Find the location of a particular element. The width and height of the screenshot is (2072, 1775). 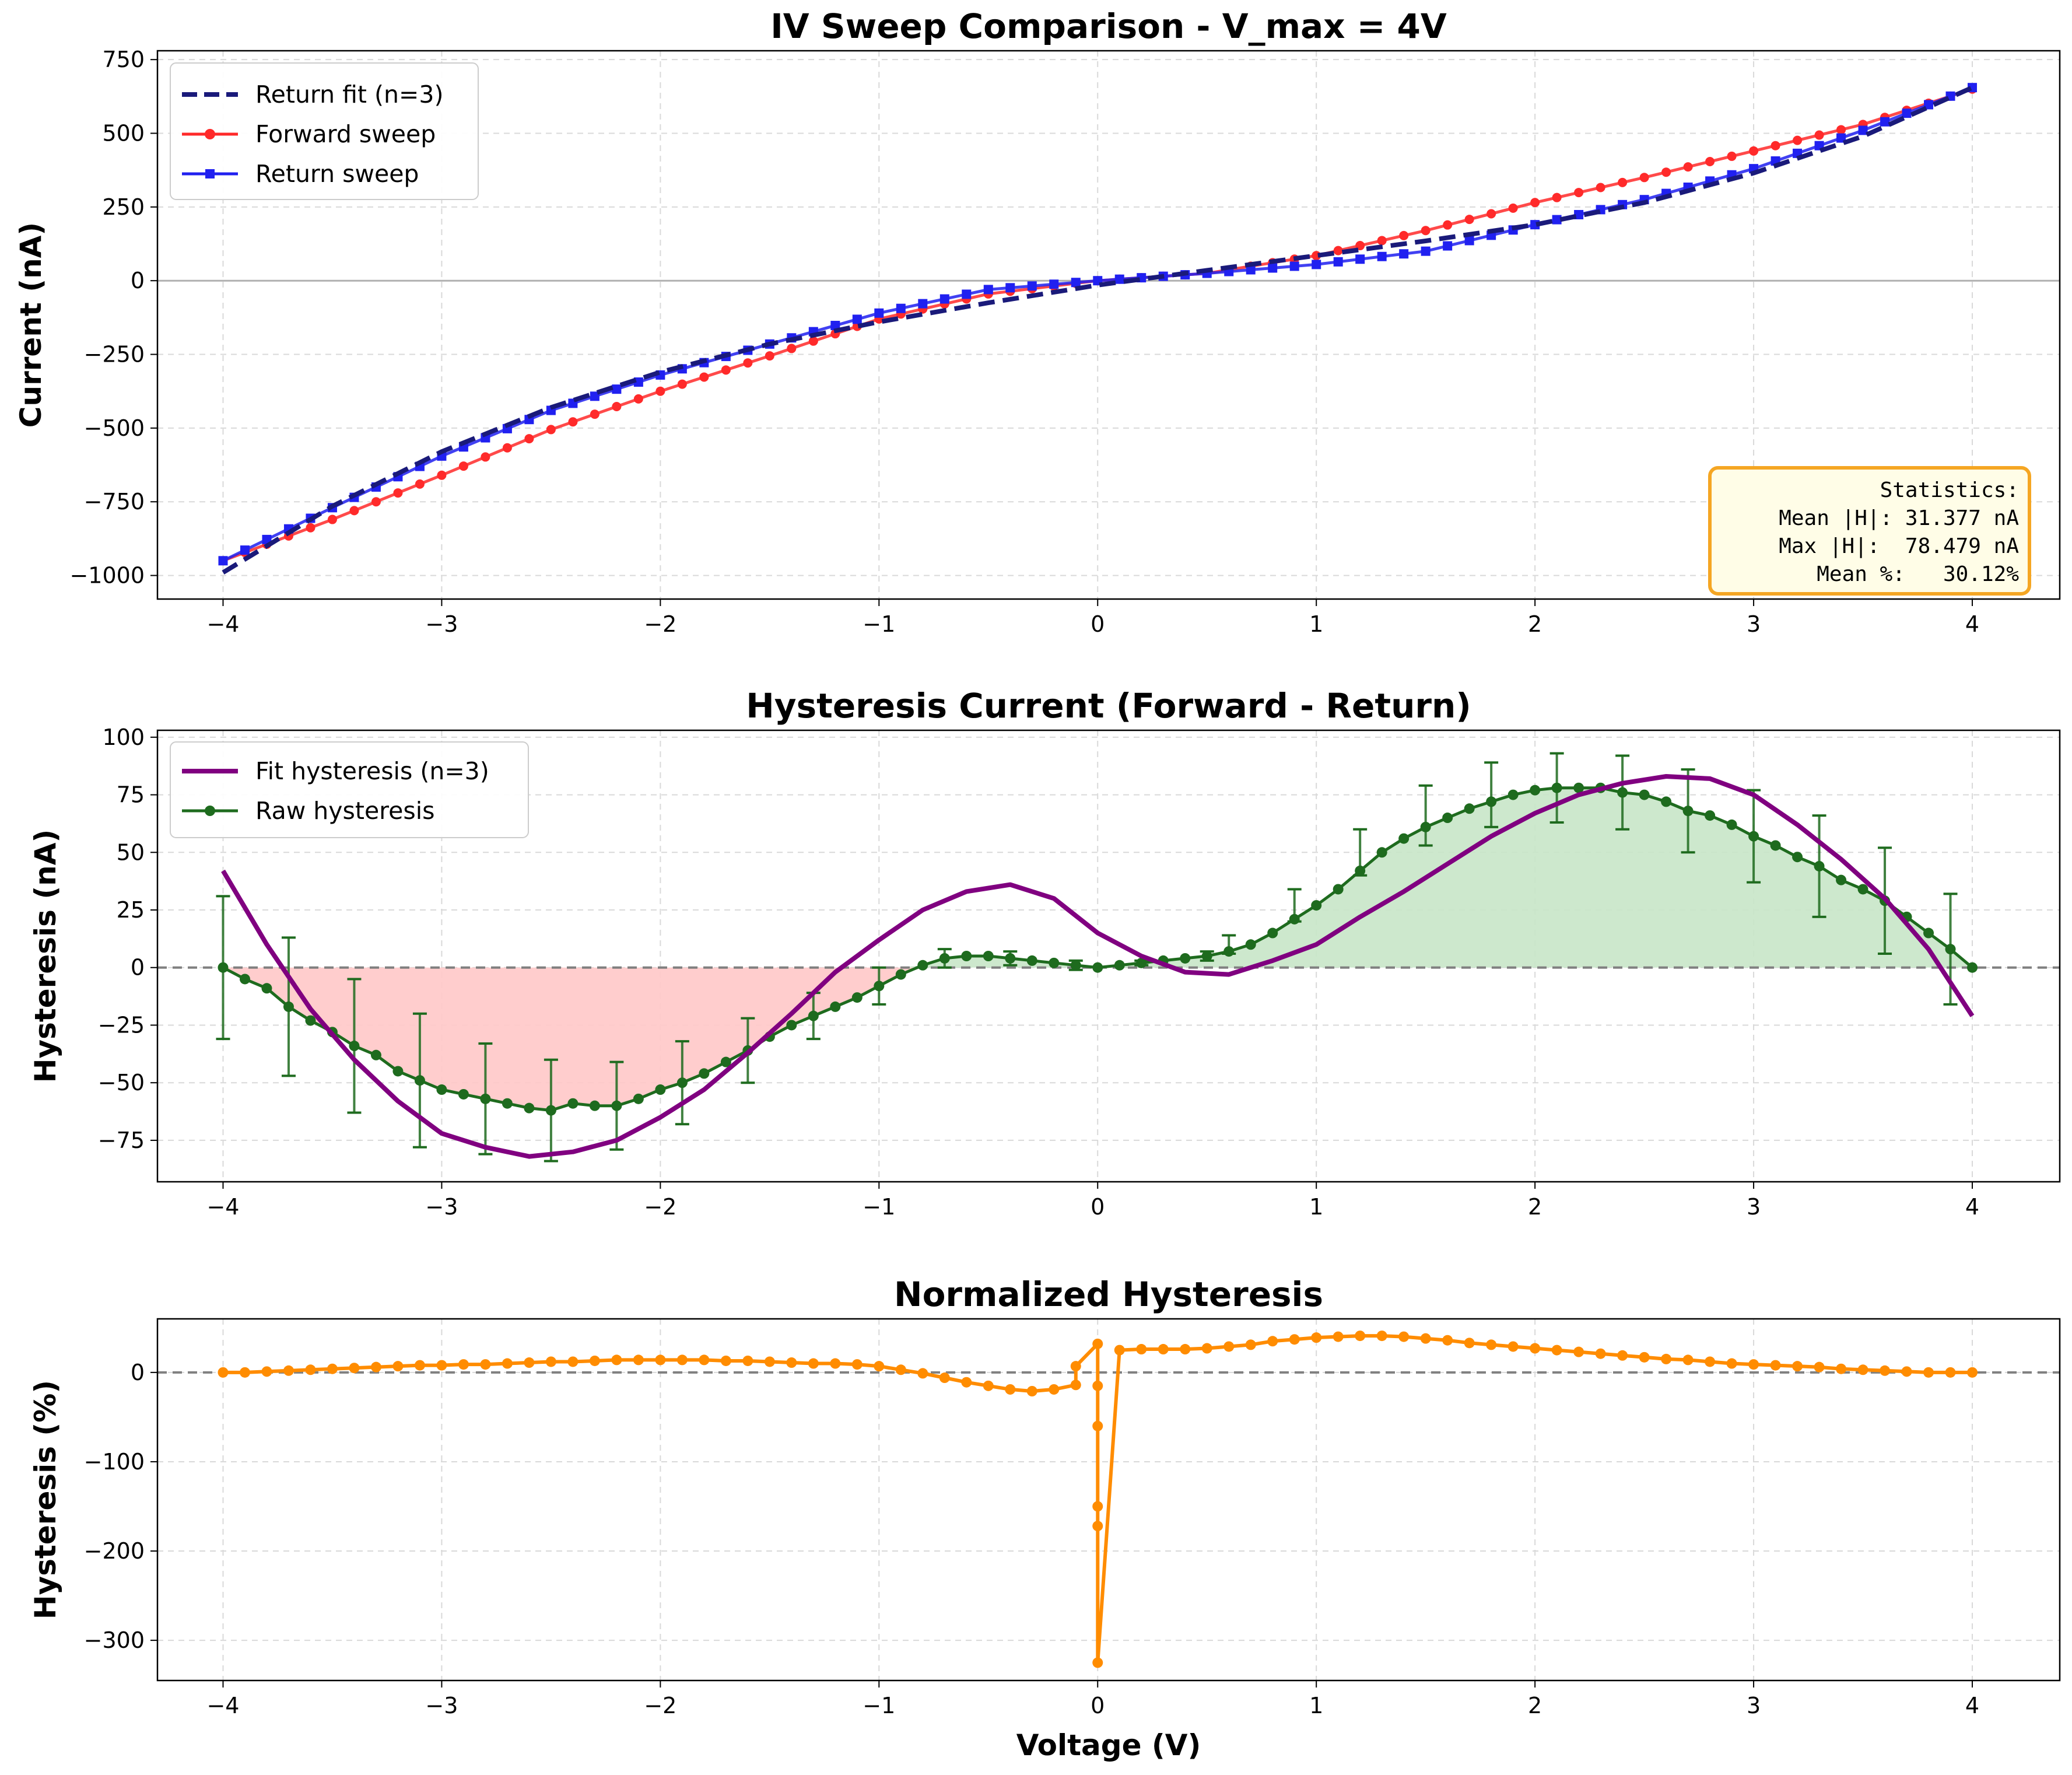

legend-label: Fit hysteresis (n=3) is located at coordinates (372, 771).